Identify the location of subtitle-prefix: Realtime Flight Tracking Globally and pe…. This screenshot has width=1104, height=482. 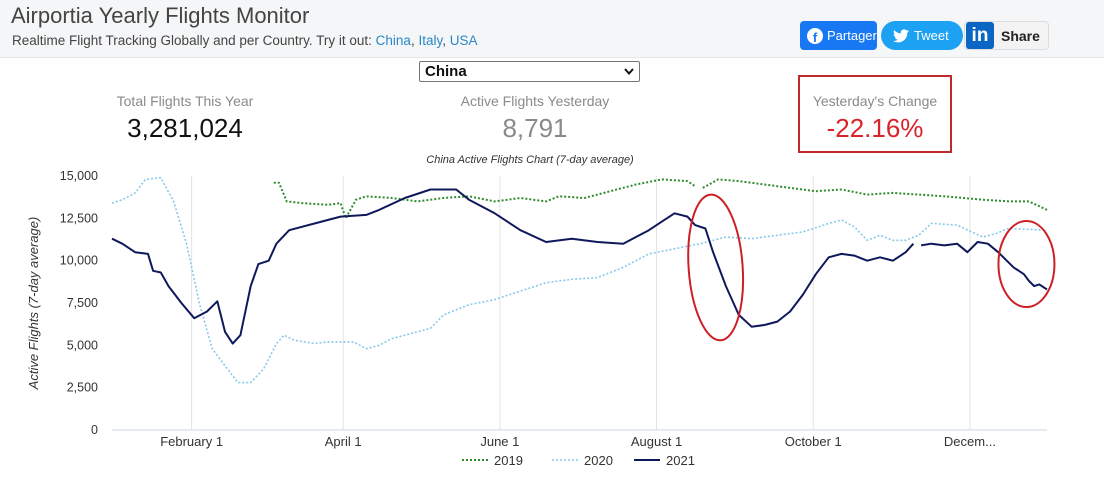
(194, 40).